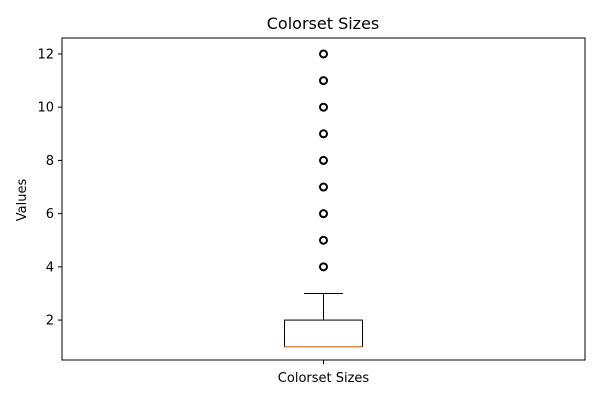  Describe the element at coordinates (45, 54) in the screenshot. I see `y-tick-label-12: 12` at that location.